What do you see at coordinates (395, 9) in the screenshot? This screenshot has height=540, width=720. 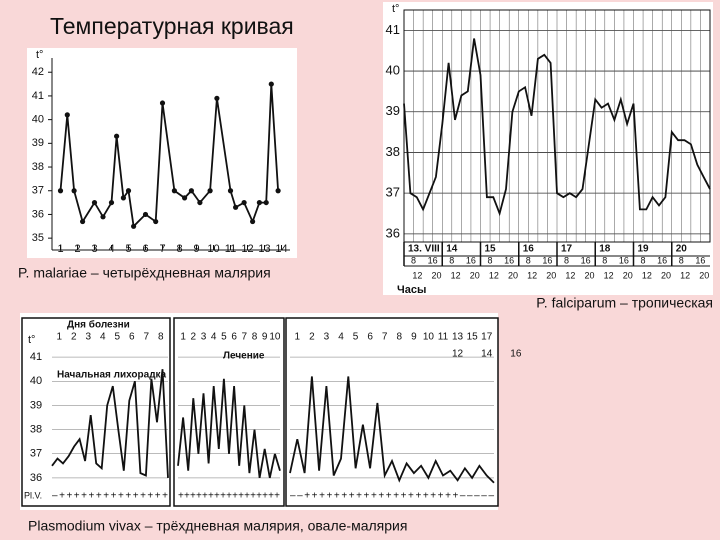 I see `y-axis-label: t°` at bounding box center [395, 9].